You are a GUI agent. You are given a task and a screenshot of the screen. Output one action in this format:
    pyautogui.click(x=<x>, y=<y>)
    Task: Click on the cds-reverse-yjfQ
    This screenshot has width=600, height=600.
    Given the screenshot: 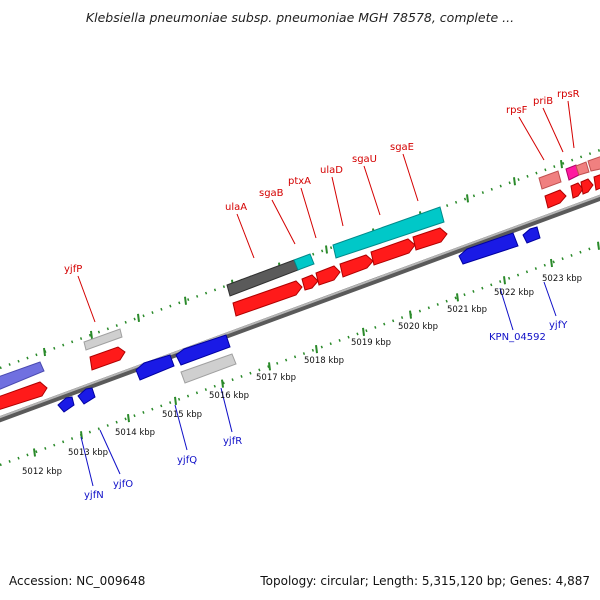 What is the action you would take?
    pyautogui.click(x=155, y=367)
    